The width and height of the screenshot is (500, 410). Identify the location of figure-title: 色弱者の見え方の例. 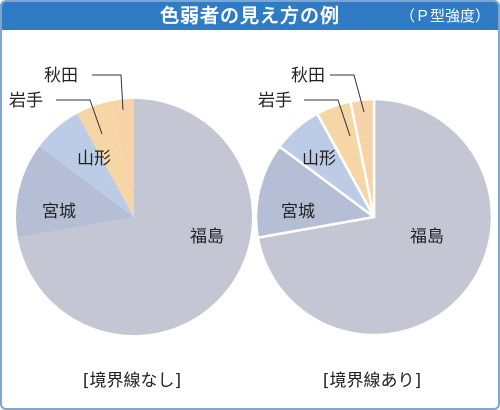
(249, 16).